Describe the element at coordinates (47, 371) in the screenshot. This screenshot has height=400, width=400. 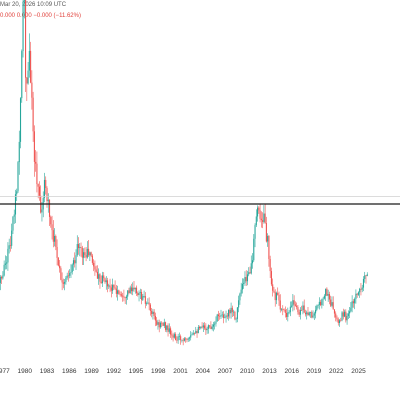
I see `x-axis-tick-label: 1983` at that location.